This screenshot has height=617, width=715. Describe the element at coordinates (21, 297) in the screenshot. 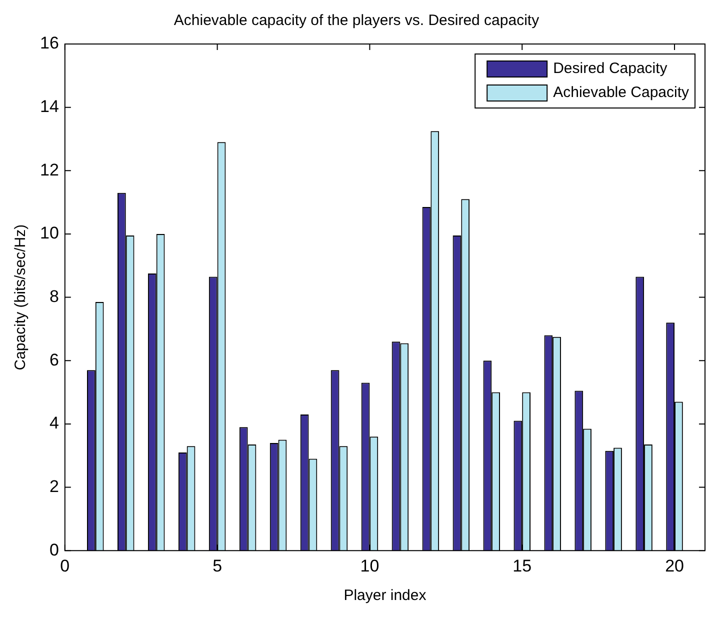

I see `y-axis-title: Capacity (bits/sec/Hz)` at that location.